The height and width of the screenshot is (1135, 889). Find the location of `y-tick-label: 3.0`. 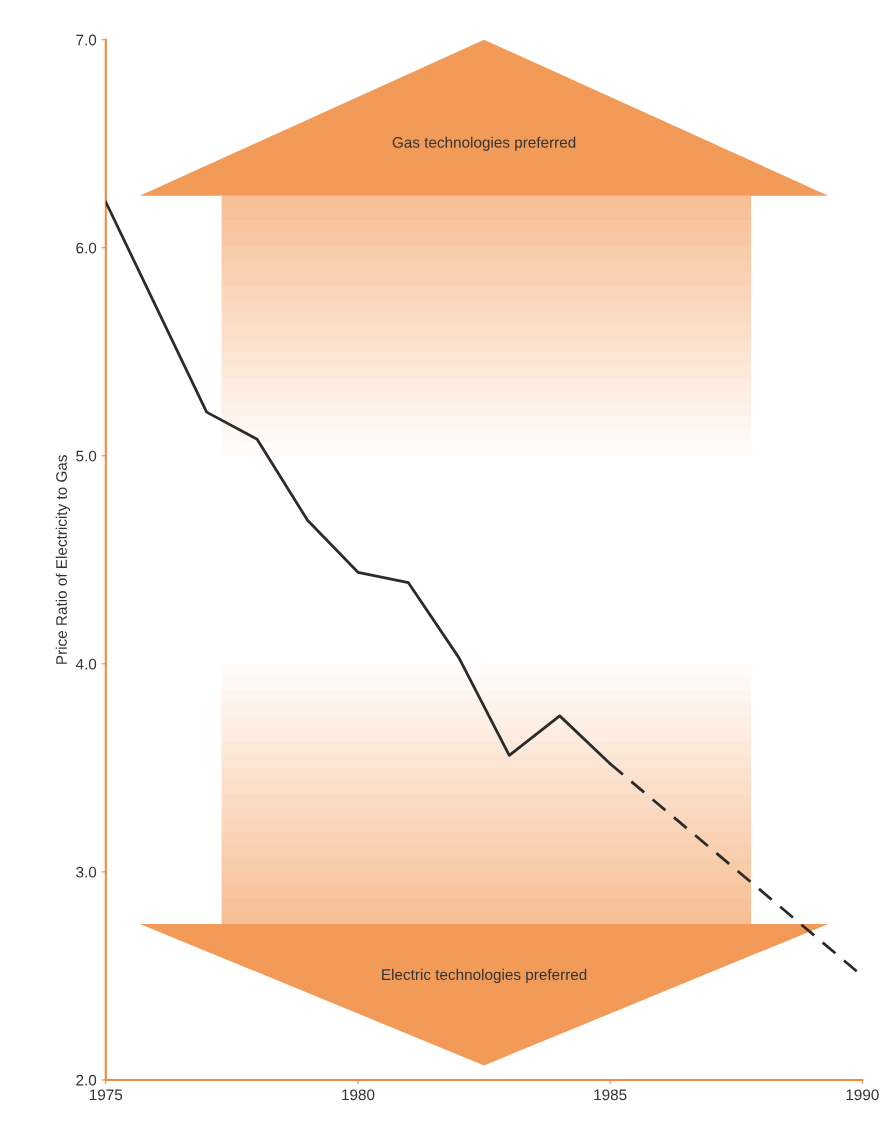

y-tick-label: 3.0 is located at coordinates (86, 872).